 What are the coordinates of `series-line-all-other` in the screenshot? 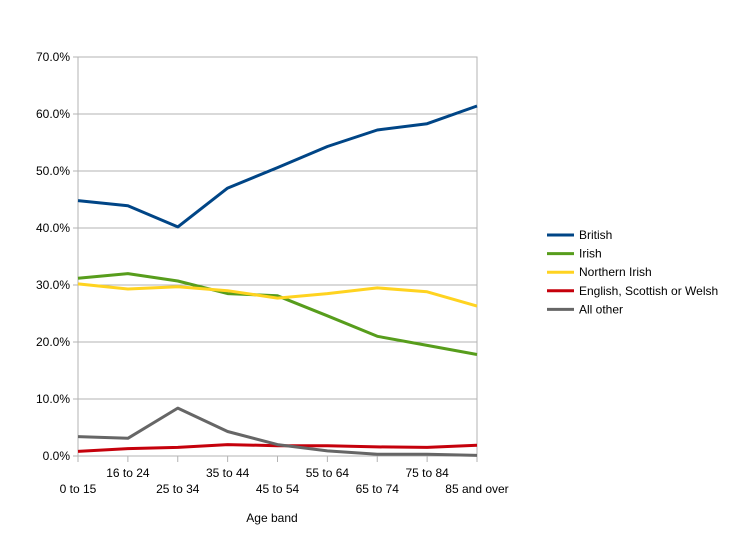 It's located at (277, 431).